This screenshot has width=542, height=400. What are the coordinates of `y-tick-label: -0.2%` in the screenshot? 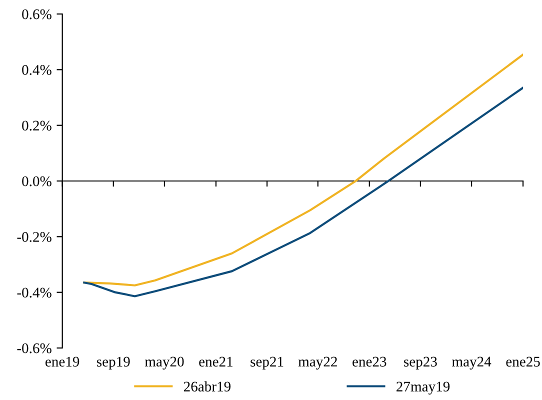 It's located at (34, 237).